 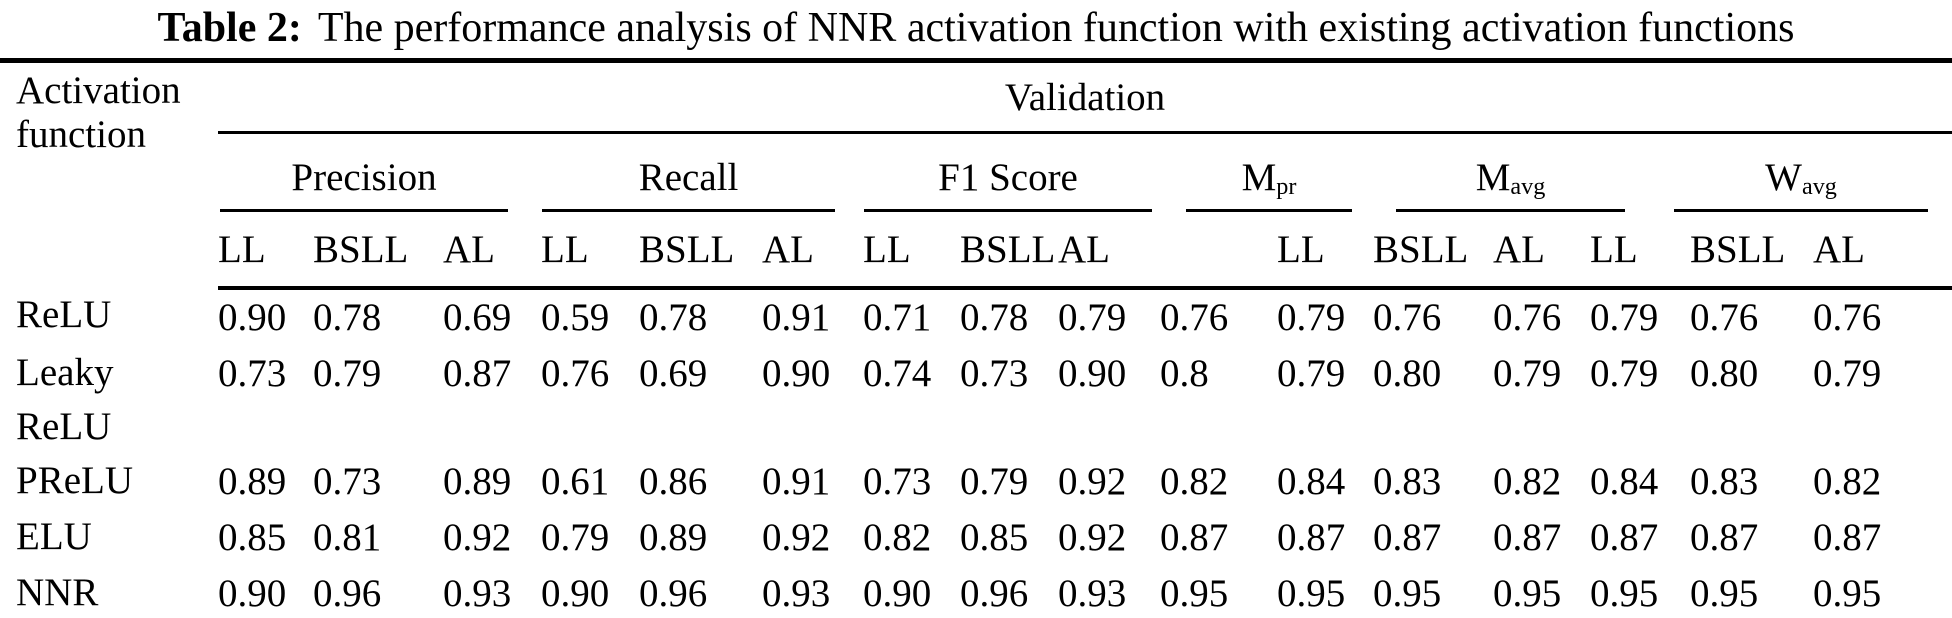 I want to click on group-header-wavg: Wavg, so click(x=1771, y=172).